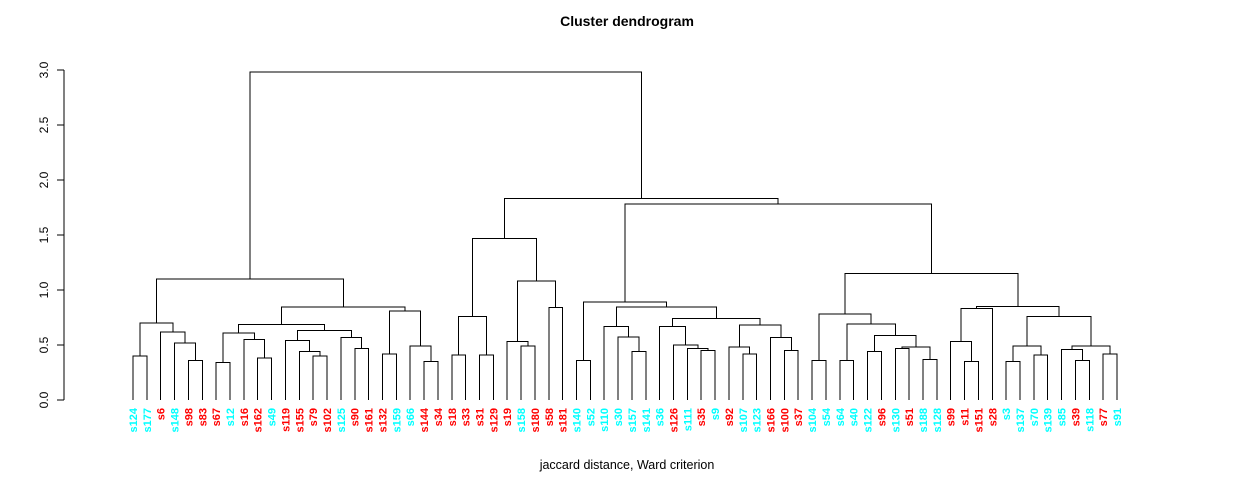 The image size is (1238, 500). Describe the element at coordinates (44, 124) in the screenshot. I see `axis-tick-label: 2.5` at that location.